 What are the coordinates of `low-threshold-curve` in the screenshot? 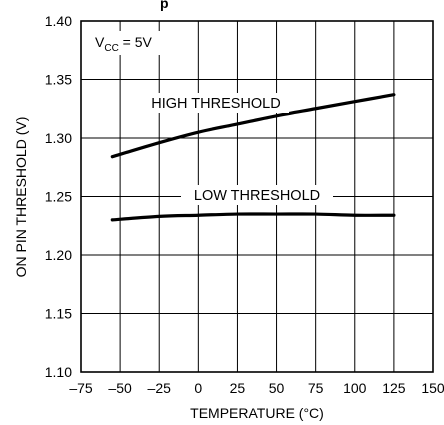 It's located at (253, 217).